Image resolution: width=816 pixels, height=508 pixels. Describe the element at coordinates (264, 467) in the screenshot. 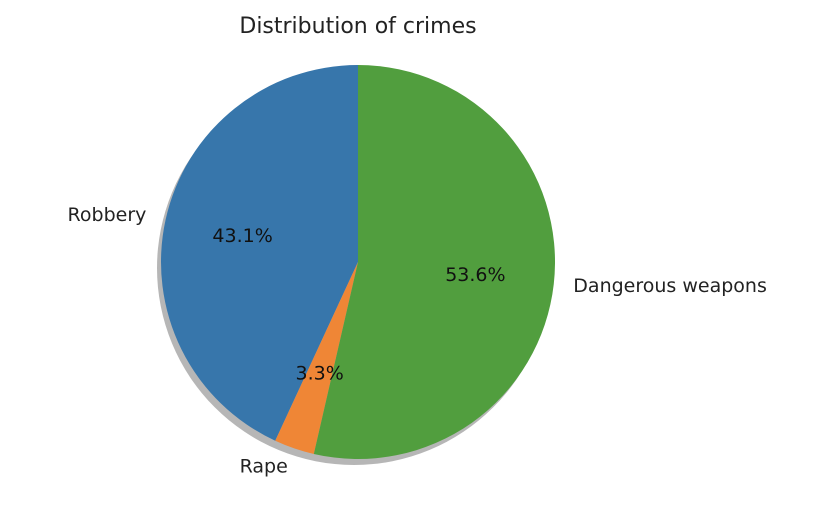

I see `slice-label-rape: Rape` at that location.